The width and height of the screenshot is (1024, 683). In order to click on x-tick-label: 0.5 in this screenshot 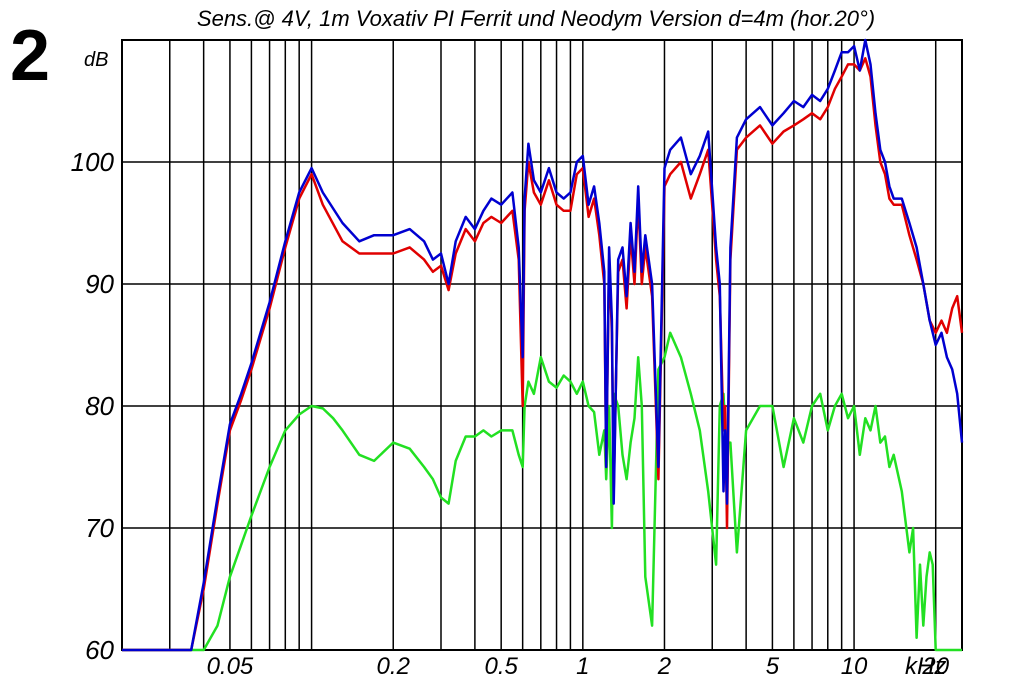, I will do `click(501, 666)`.